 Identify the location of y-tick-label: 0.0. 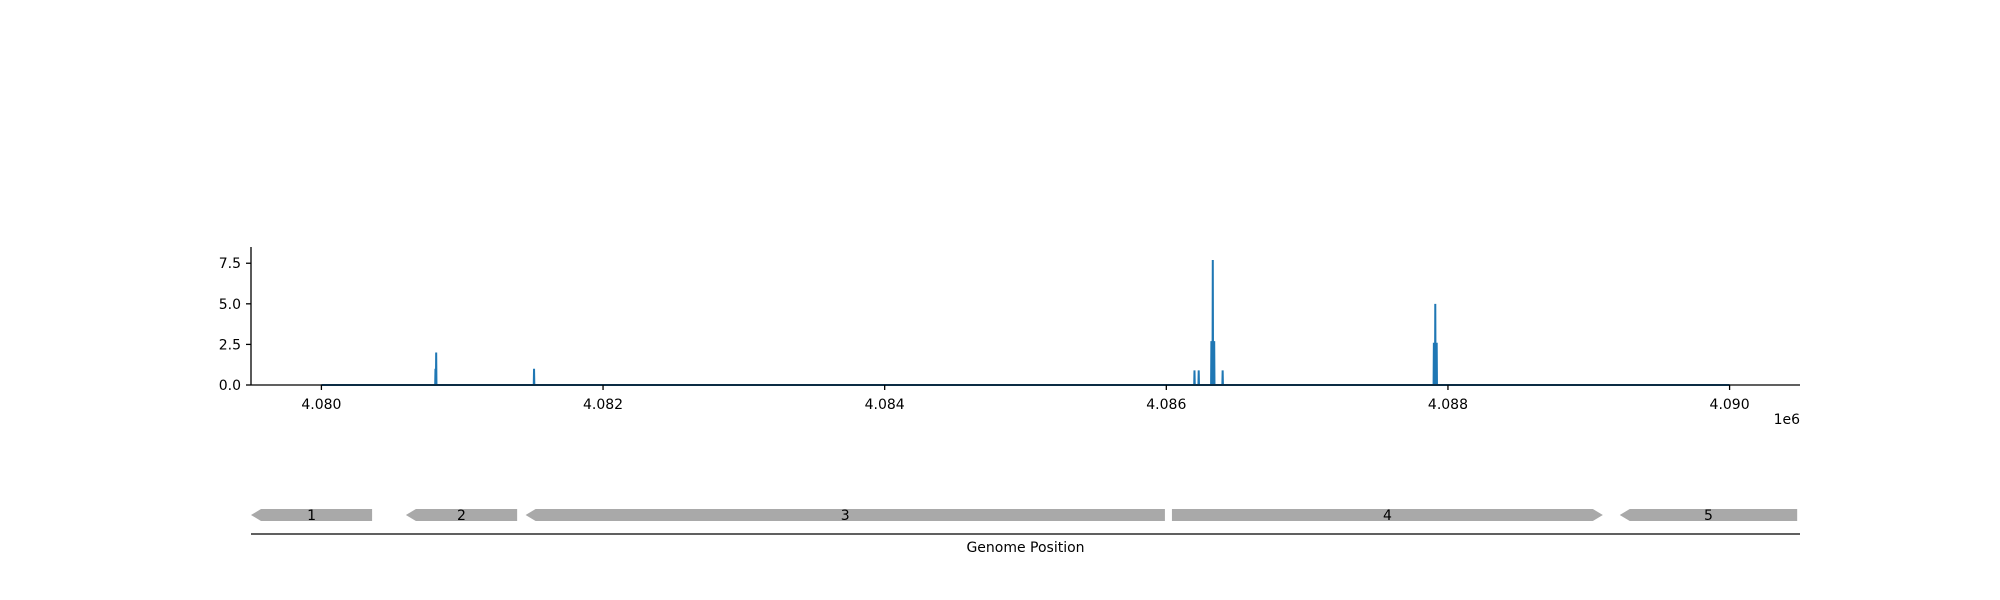
(230, 386).